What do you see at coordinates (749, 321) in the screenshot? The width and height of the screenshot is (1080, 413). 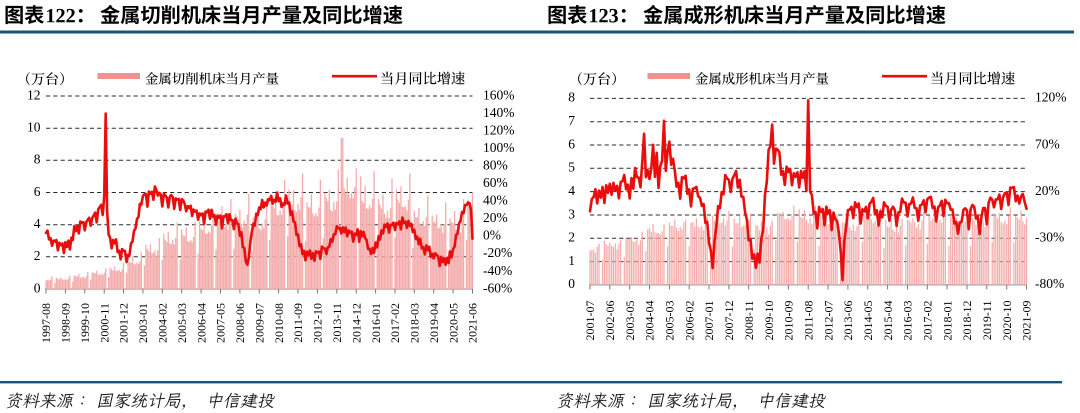 I see `svg-text: 2008-11` at bounding box center [749, 321].